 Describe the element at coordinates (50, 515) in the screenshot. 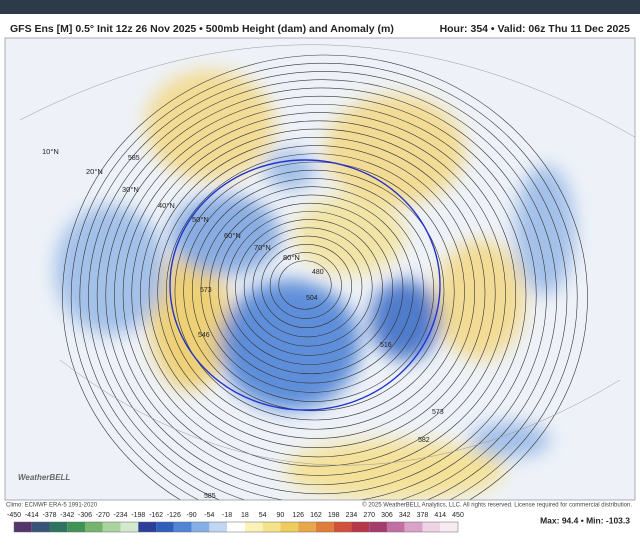

I see `colorbar-tick-label: -378` at that location.